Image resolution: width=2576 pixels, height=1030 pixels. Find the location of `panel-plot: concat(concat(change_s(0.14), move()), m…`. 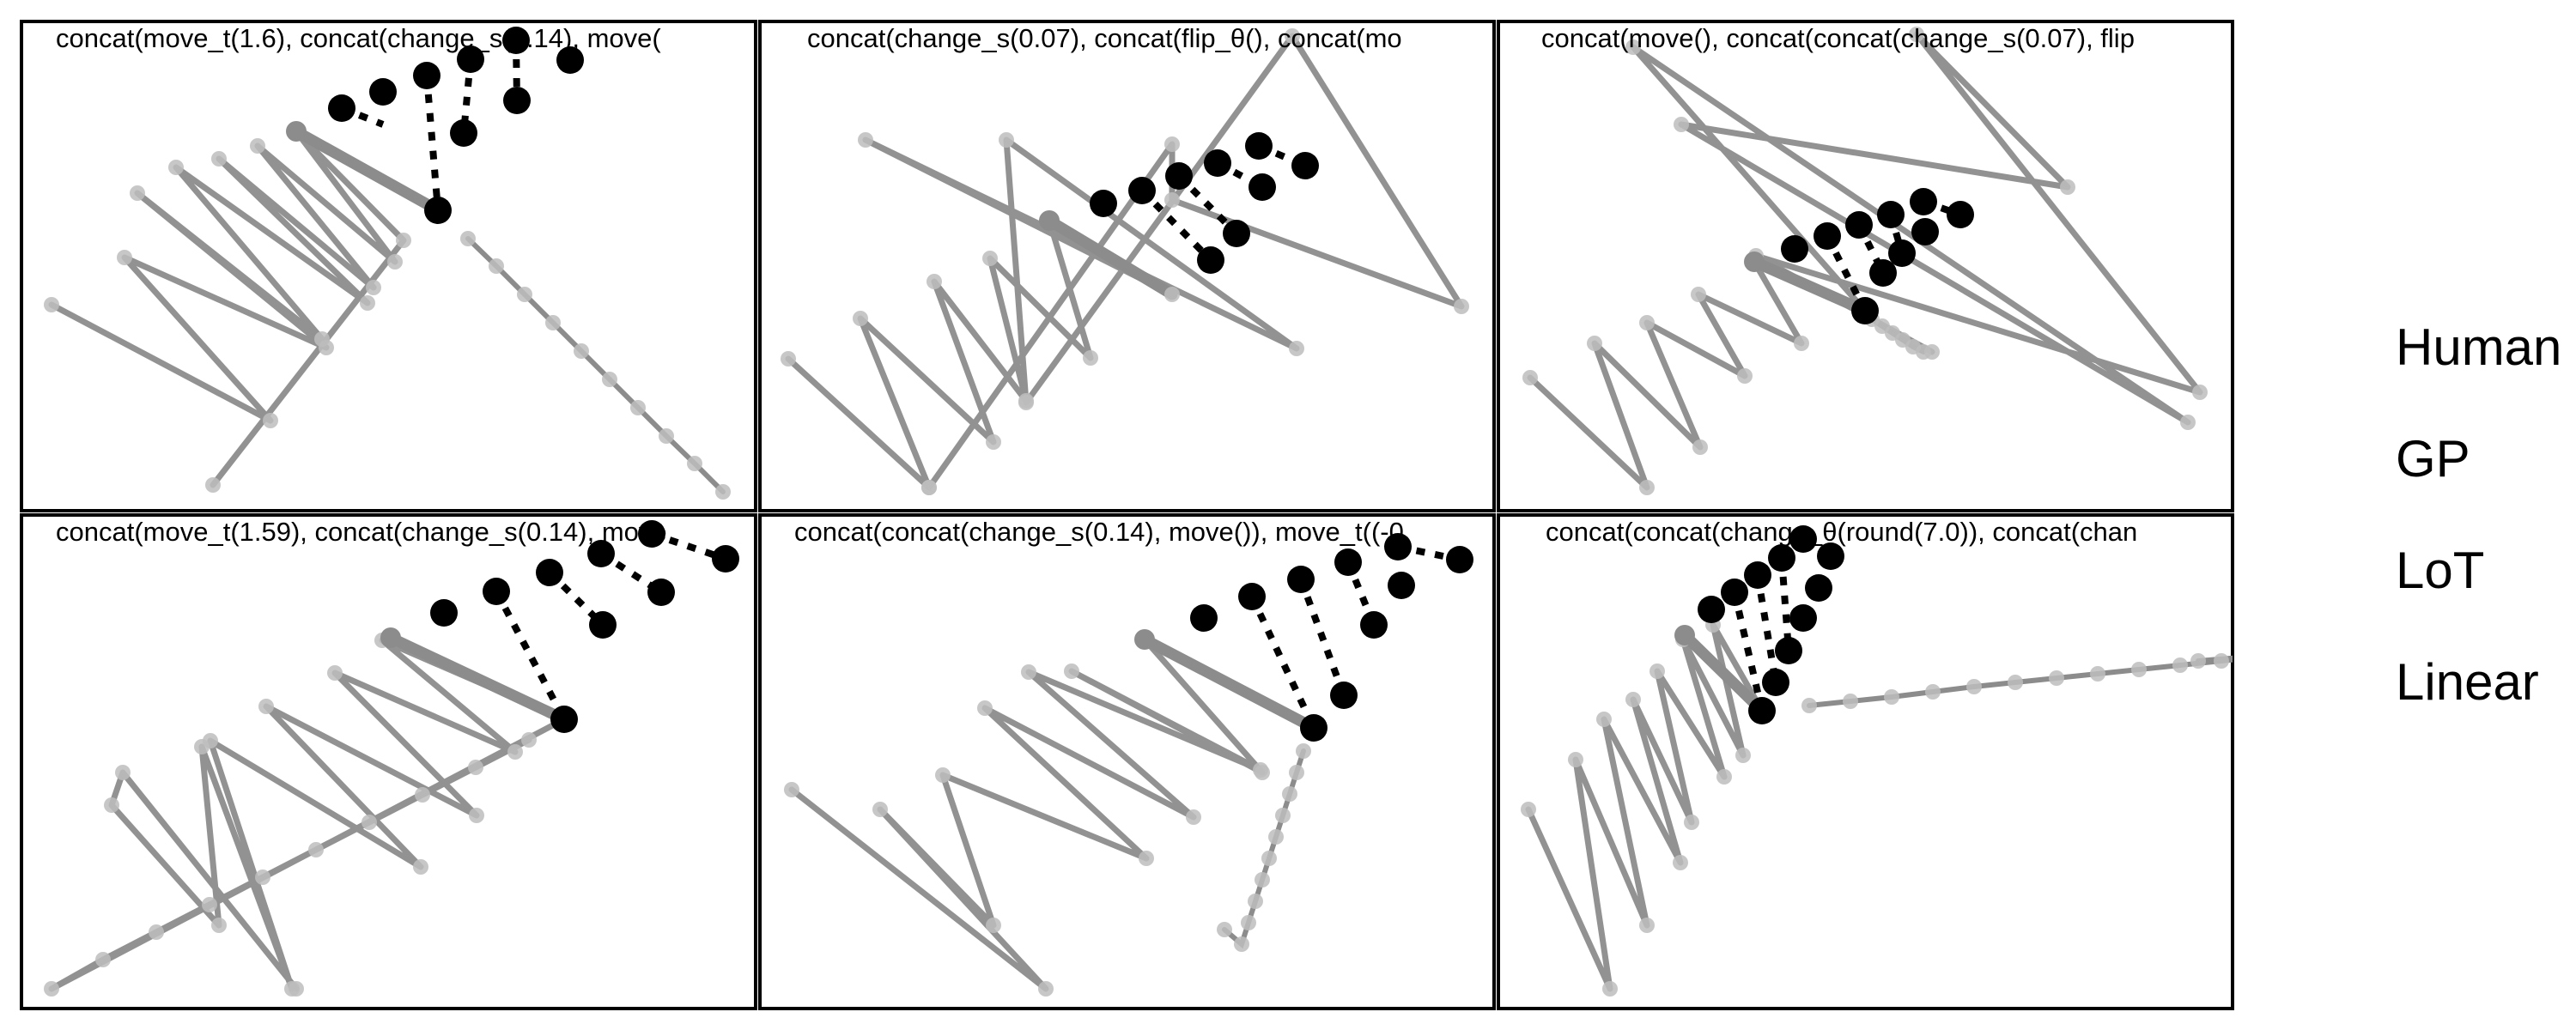

panel-plot: concat(concat(change_s(0.14), move()), m… is located at coordinates (1129, 757).